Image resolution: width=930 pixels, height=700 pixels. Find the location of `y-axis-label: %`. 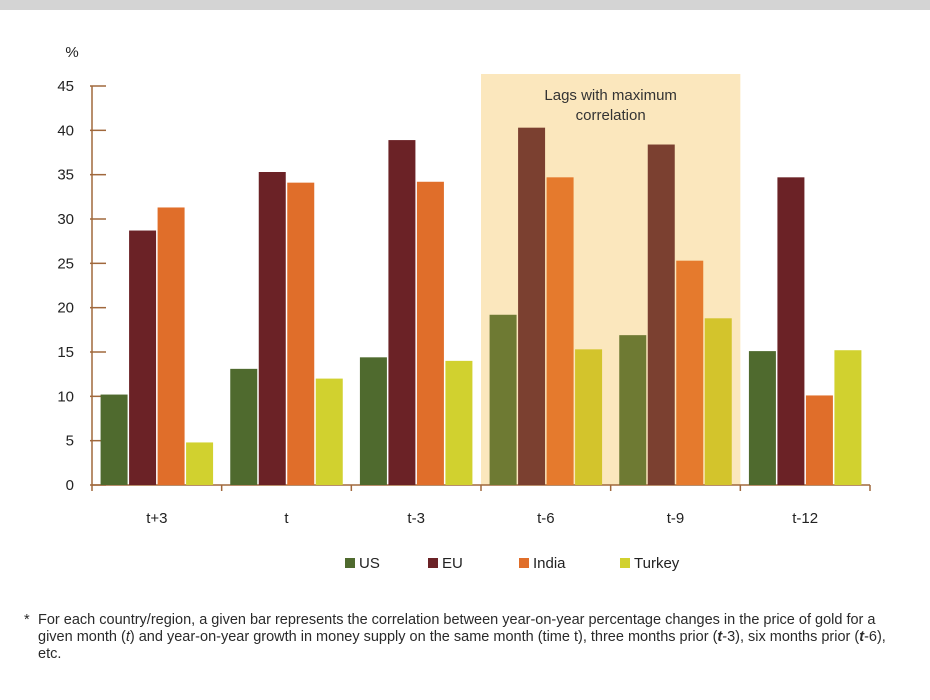

y-axis-label: % is located at coordinates (71, 52).